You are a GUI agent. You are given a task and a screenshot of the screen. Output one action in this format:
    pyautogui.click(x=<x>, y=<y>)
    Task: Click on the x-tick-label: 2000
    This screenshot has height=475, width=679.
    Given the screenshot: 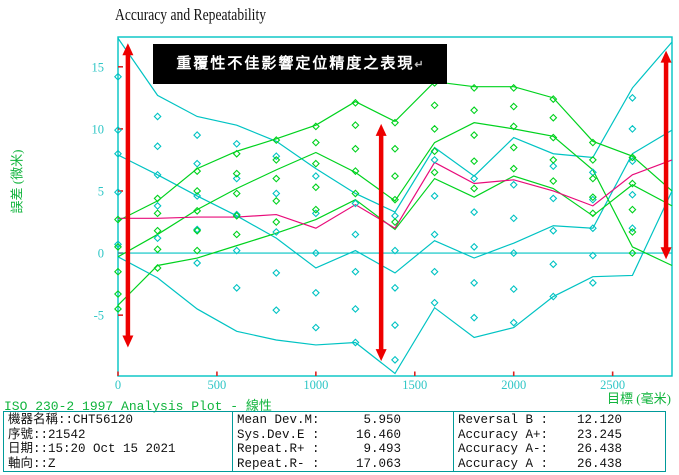 What is the action you would take?
    pyautogui.click(x=513, y=385)
    